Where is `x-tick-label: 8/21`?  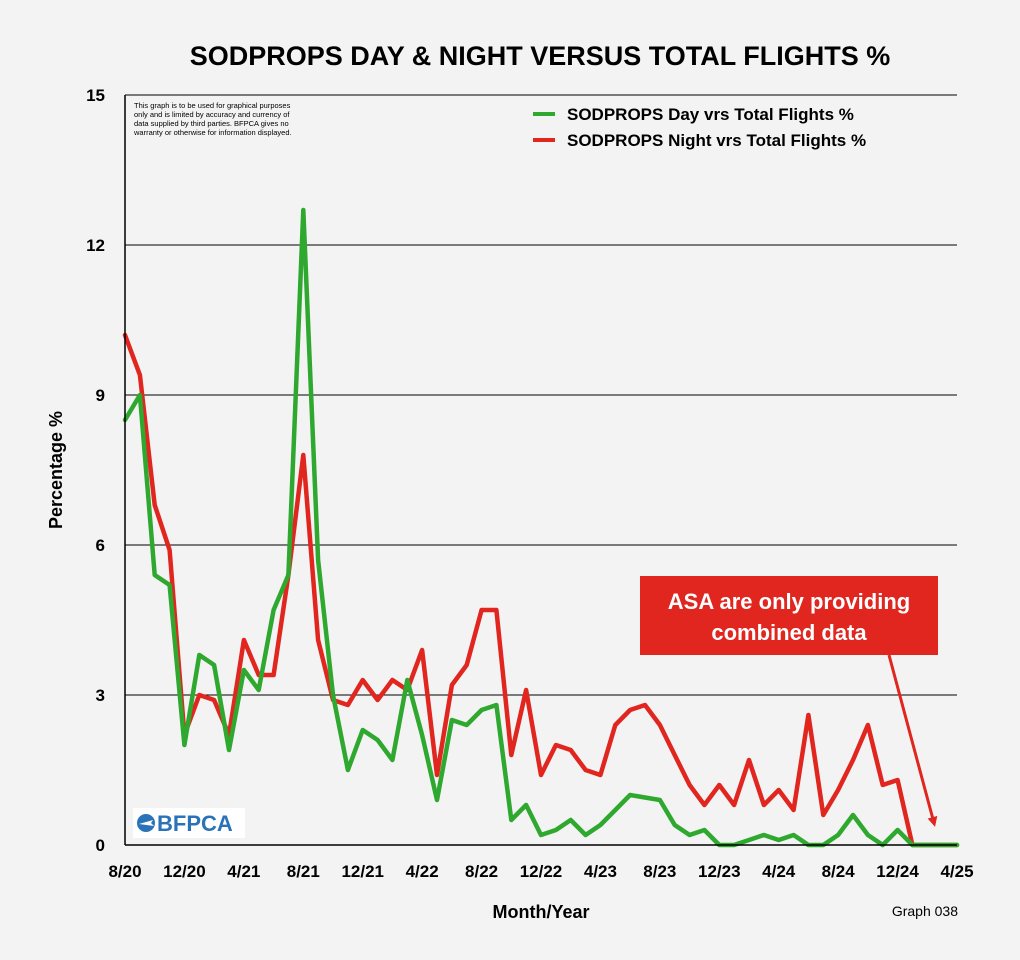
x-tick-label: 8/21 is located at coordinates (303, 871).